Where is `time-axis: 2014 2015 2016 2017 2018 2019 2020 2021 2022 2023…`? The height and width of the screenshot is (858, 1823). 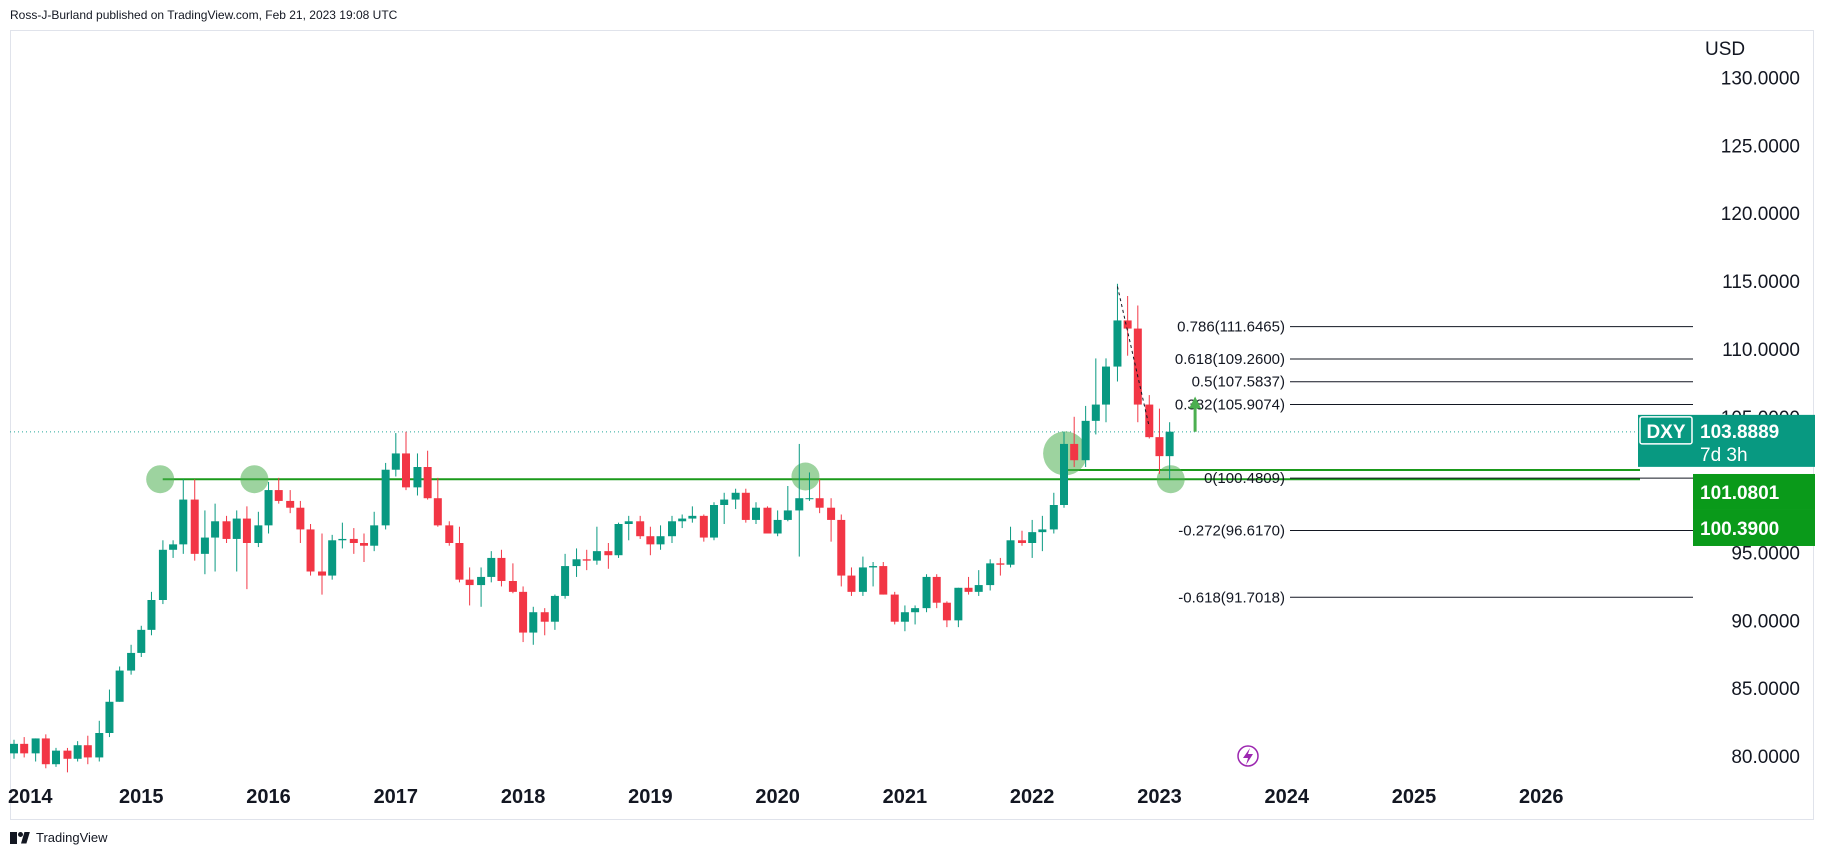
time-axis: 2014 2015 2016 2017 2018 2019 2020 2021 2022 2023… is located at coordinates (786, 797).